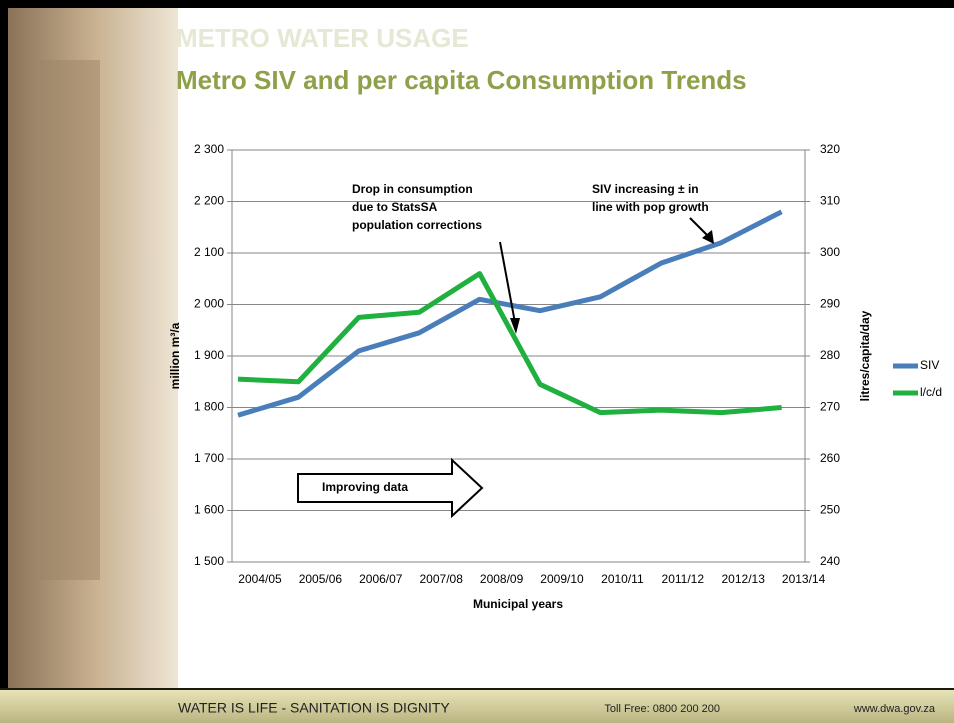 The width and height of the screenshot is (954, 723). What do you see at coordinates (209, 304) in the screenshot?
I see `y-tick-label: 2 000` at bounding box center [209, 304].